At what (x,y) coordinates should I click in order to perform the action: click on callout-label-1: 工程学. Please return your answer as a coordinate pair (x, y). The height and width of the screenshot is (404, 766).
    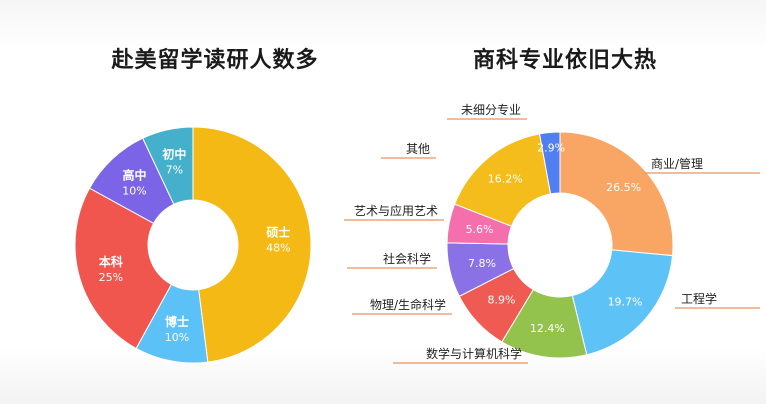
    Looking at the image, I should click on (699, 298).